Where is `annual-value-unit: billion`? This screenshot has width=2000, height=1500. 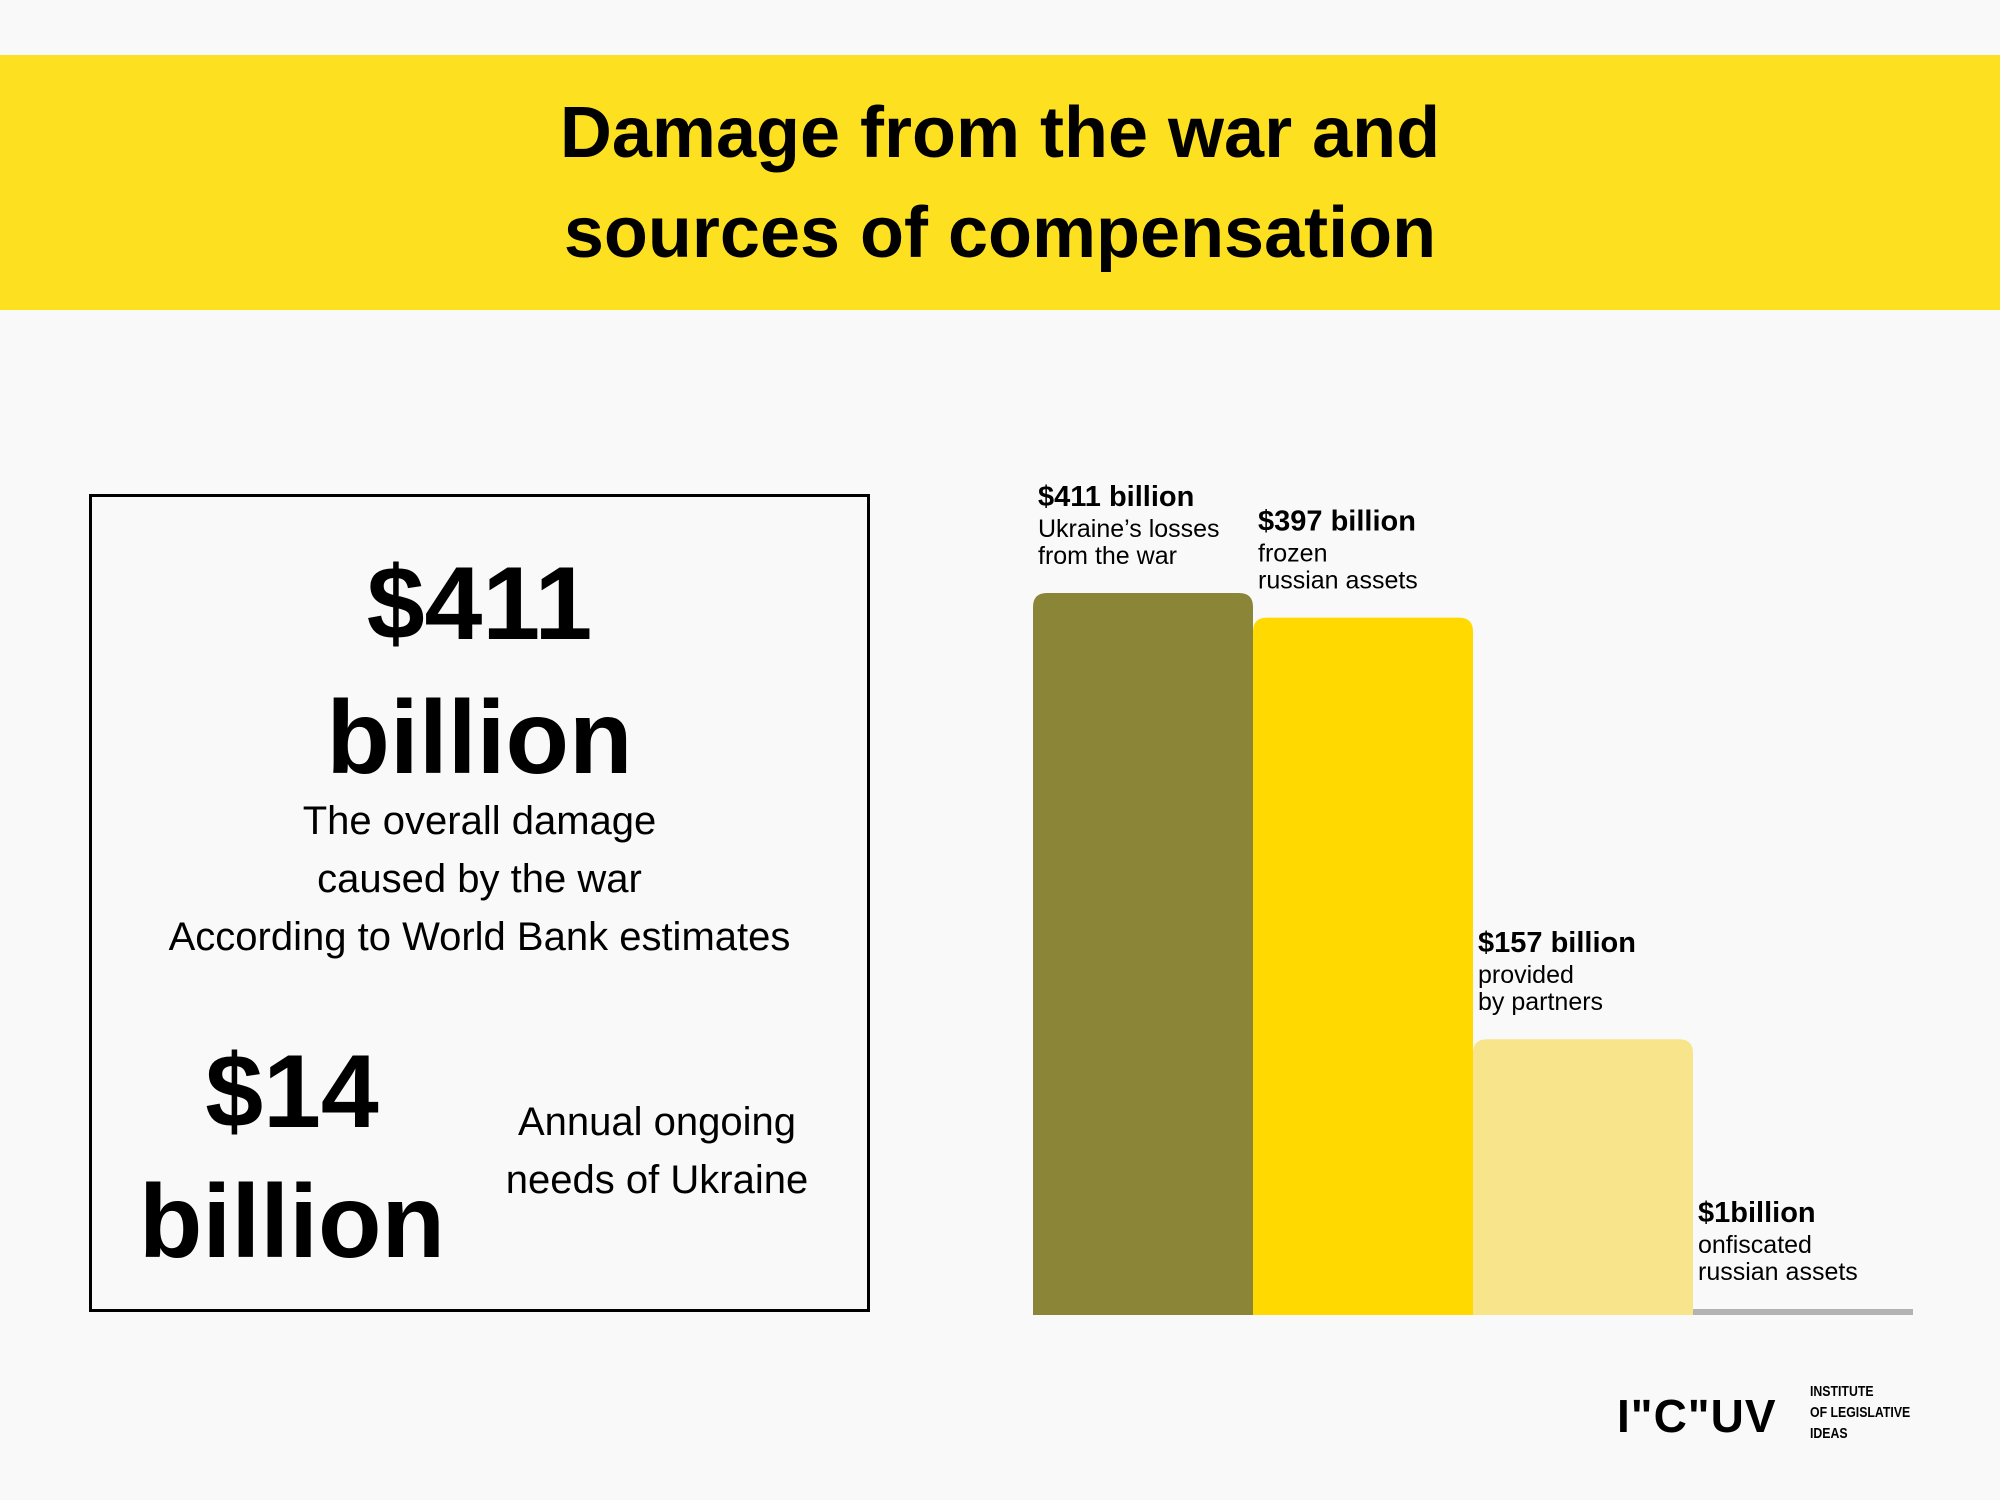
annual-value-unit: billion is located at coordinates (292, 1222).